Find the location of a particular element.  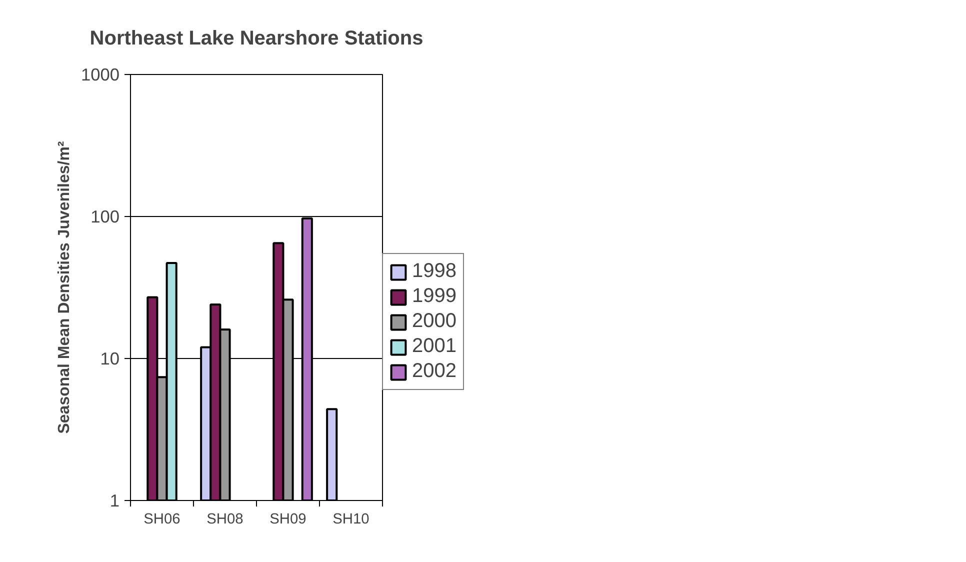

y-tick-label: 10 is located at coordinates (110, 358).